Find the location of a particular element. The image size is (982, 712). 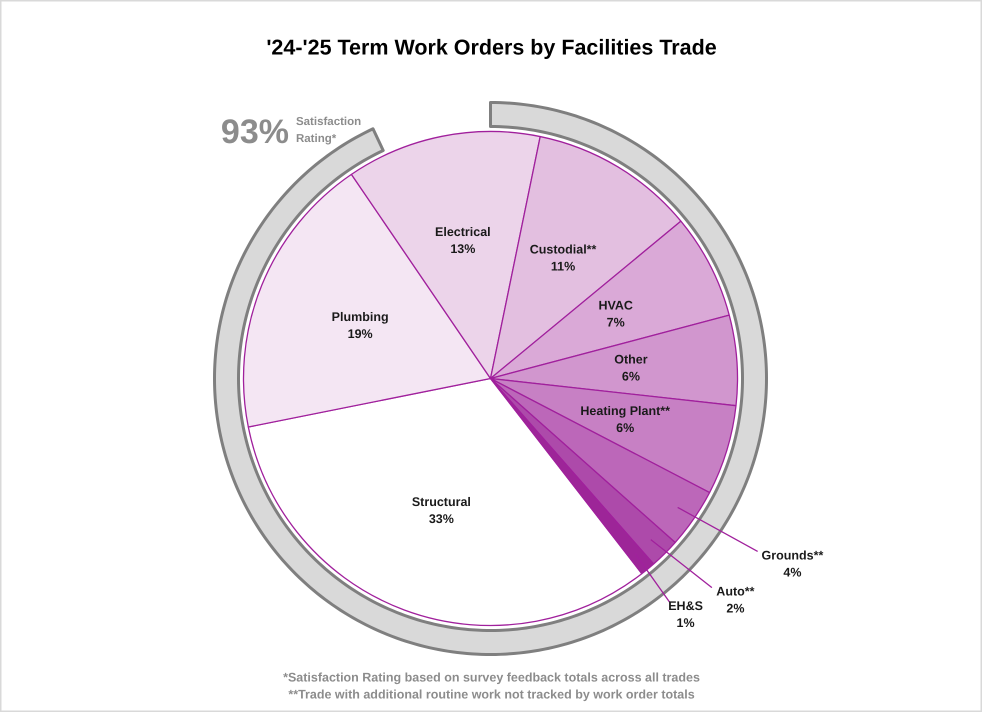

data-label: 19% is located at coordinates (360, 333).